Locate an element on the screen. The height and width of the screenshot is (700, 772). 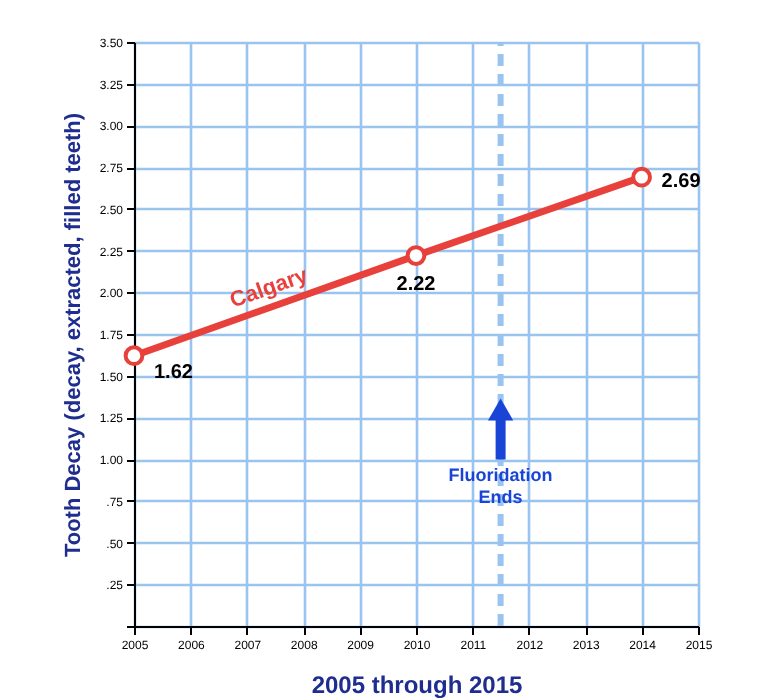
text: Calgary is located at coordinates (269, 288).